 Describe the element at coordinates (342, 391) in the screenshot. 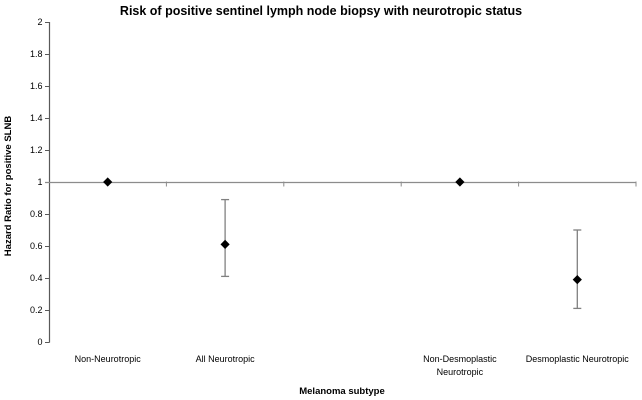

I see `x-axis-title: Melanoma subtype` at that location.